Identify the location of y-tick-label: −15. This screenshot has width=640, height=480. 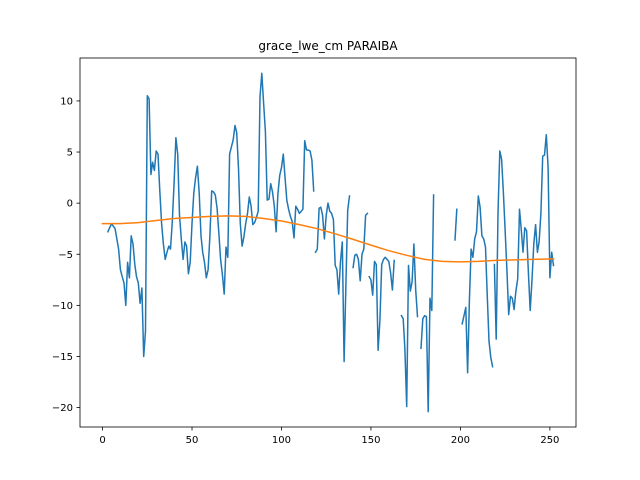
(62, 357).